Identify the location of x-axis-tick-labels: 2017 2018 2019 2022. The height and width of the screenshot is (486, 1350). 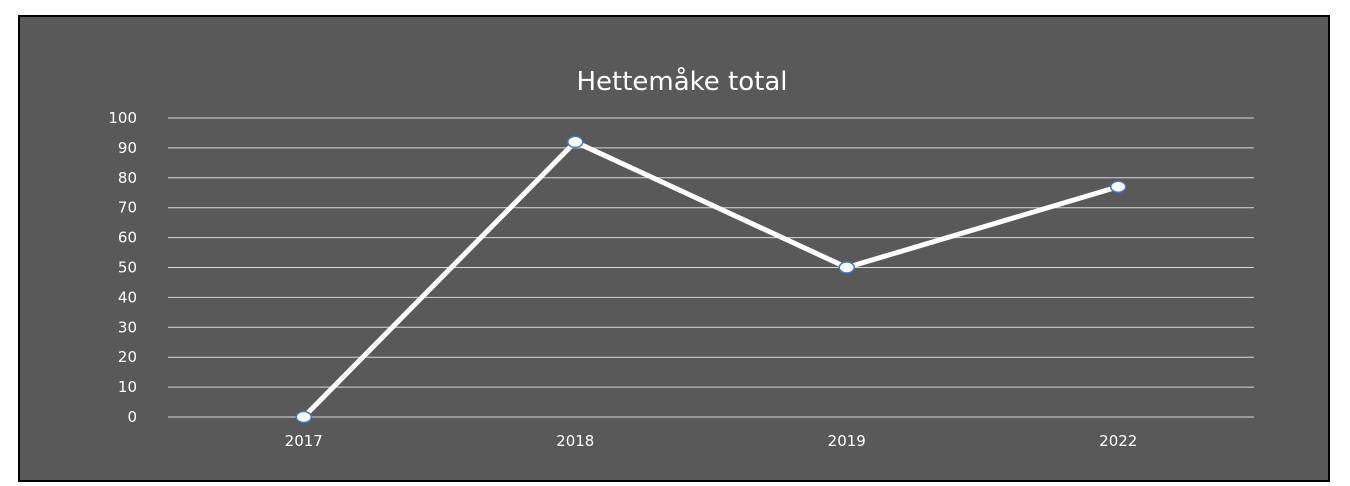
(711, 441).